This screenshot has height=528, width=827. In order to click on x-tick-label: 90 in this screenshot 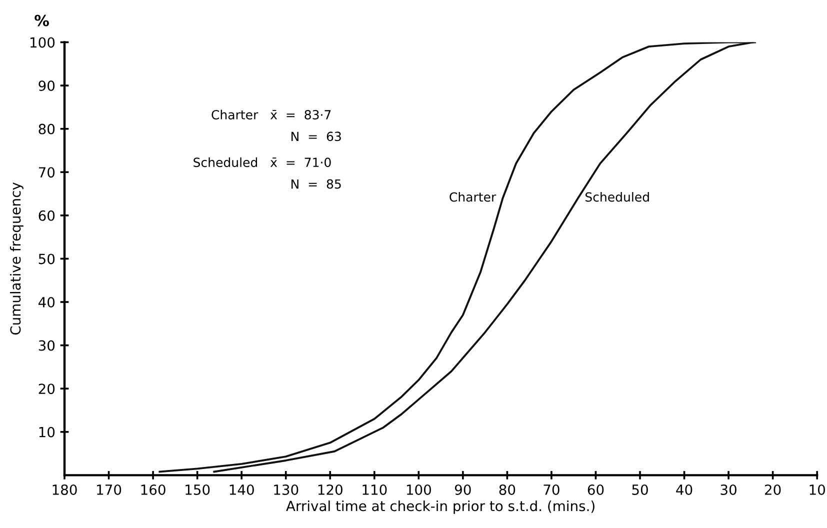, I will do `click(462, 489)`.